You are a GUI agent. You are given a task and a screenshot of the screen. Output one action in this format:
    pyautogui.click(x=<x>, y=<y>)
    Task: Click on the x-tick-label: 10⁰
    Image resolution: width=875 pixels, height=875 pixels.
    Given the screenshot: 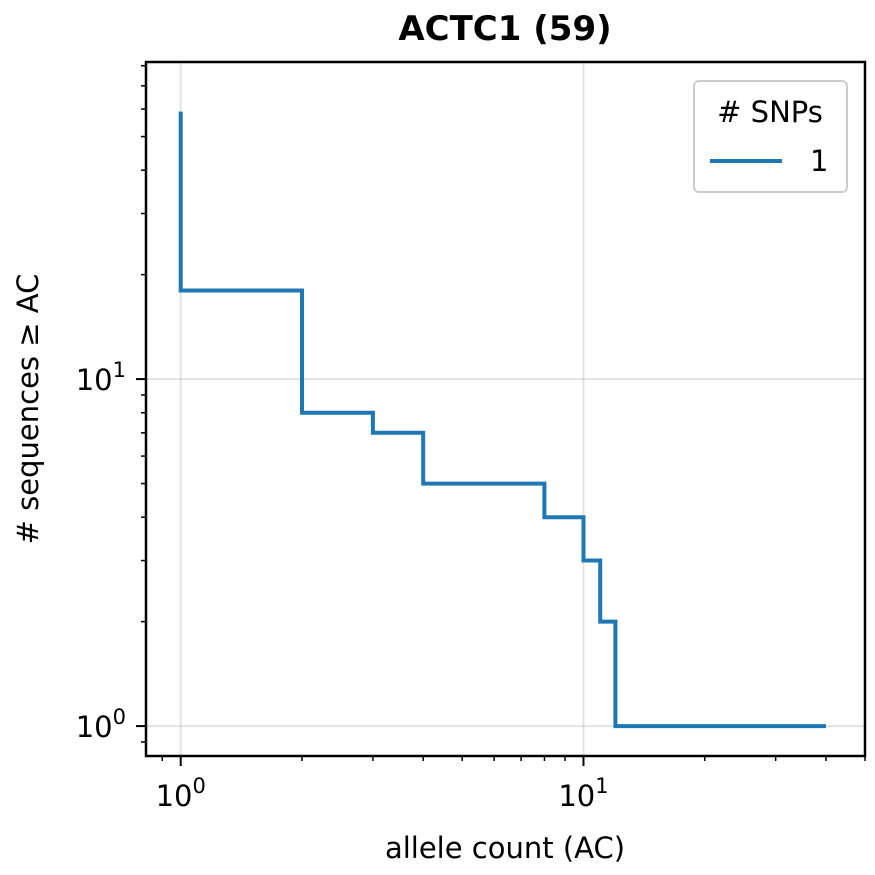 What is the action you would take?
    pyautogui.click(x=181, y=793)
    